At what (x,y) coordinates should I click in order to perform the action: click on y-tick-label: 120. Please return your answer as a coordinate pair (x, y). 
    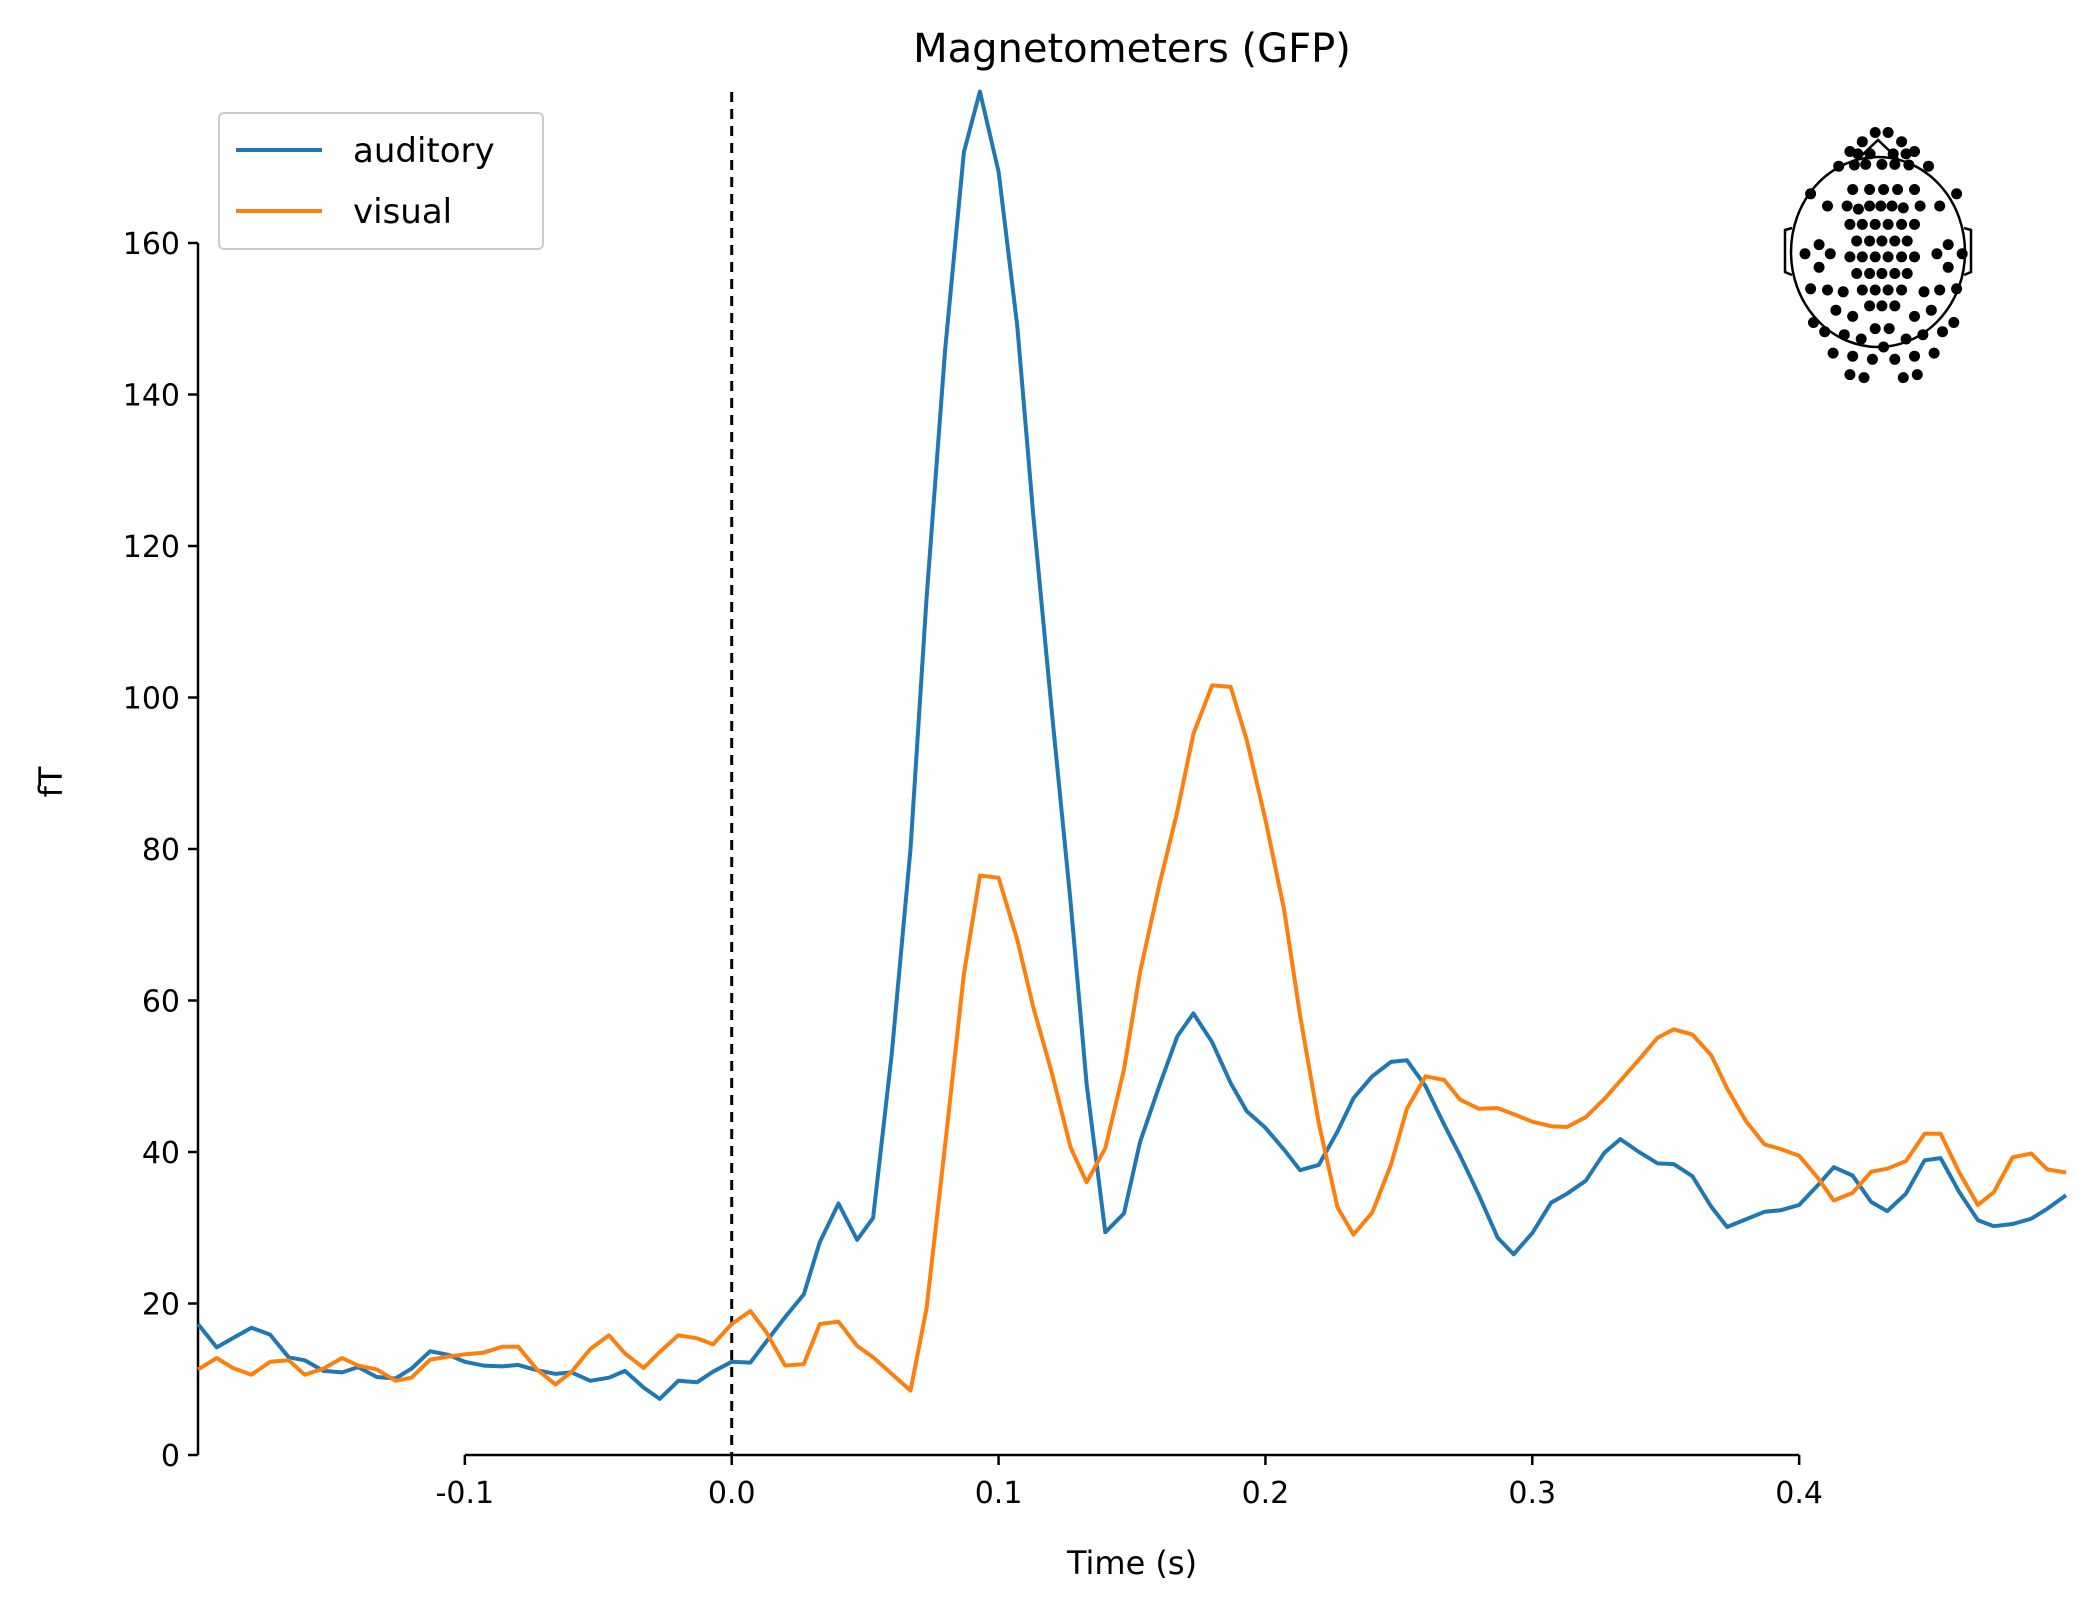
    Looking at the image, I should click on (151, 547).